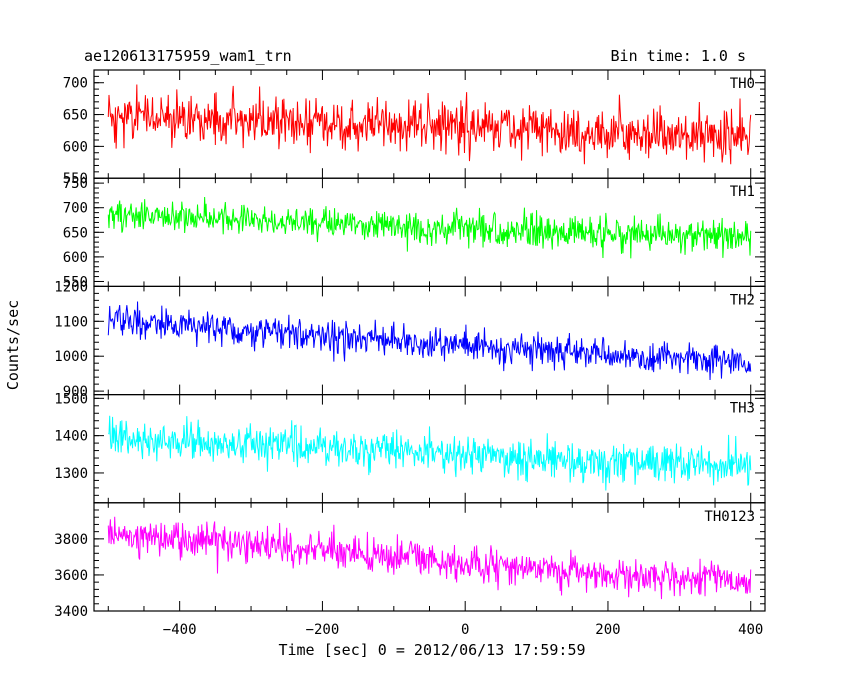 The image size is (850, 680). Describe the element at coordinates (607, 630) in the screenshot. I see `x-tick-label: 200` at that location.